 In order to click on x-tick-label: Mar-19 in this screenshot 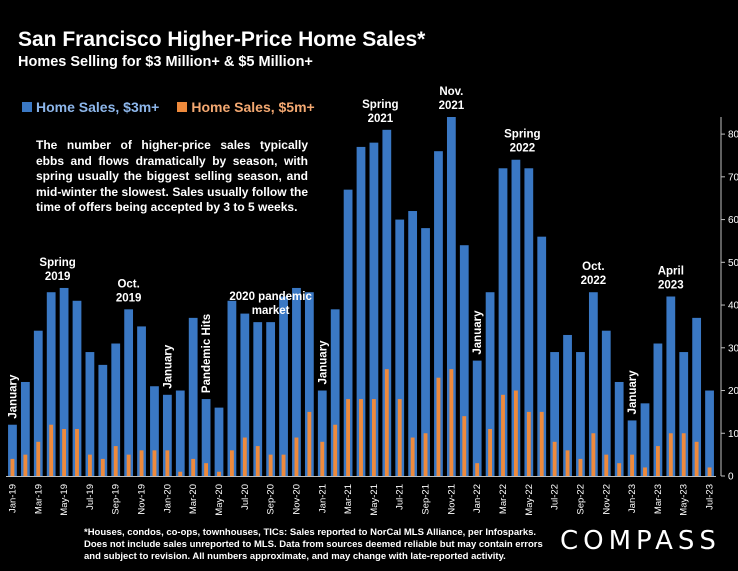, I will do `click(38, 499)`.